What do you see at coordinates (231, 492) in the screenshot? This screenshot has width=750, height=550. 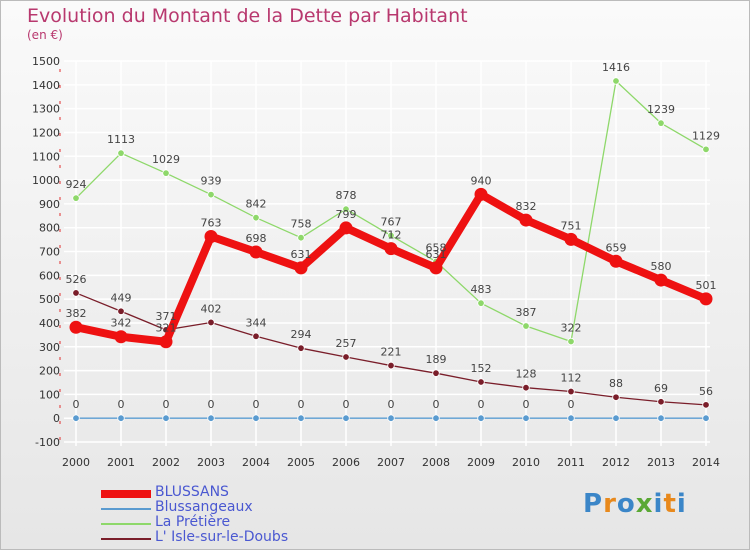 I see `legend-item-blussans: BLUSSANS` at bounding box center [231, 492].